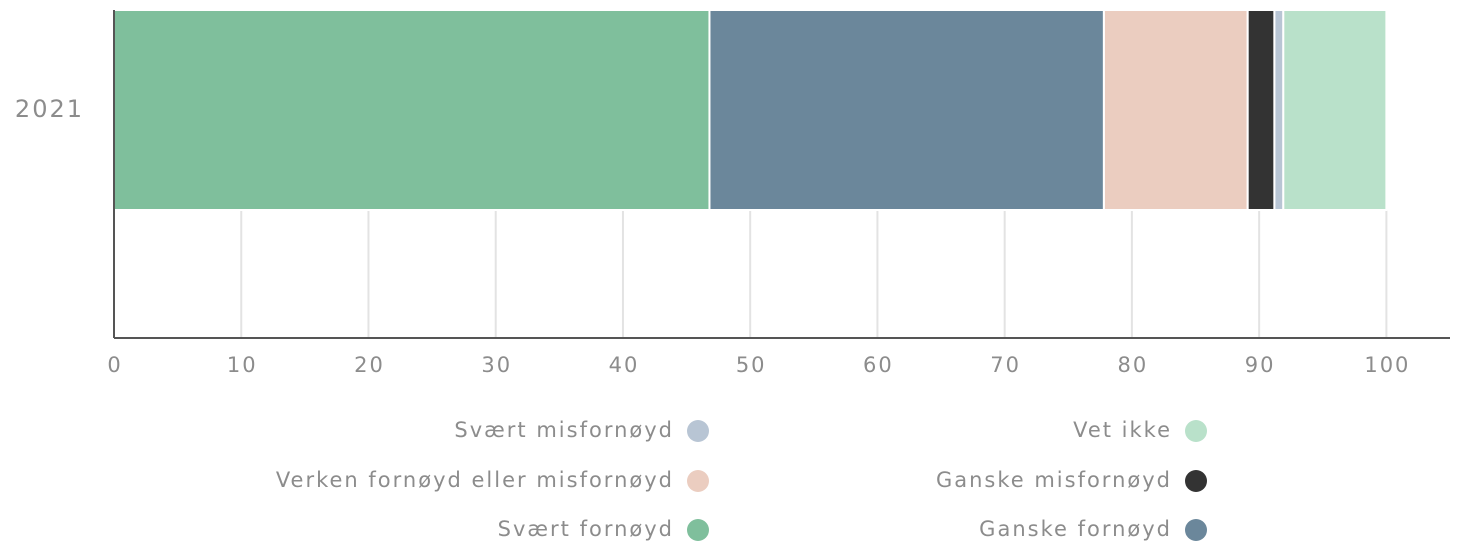 The height and width of the screenshot is (546, 1458). I want to click on y-tick-label: 2021, so click(49, 109).